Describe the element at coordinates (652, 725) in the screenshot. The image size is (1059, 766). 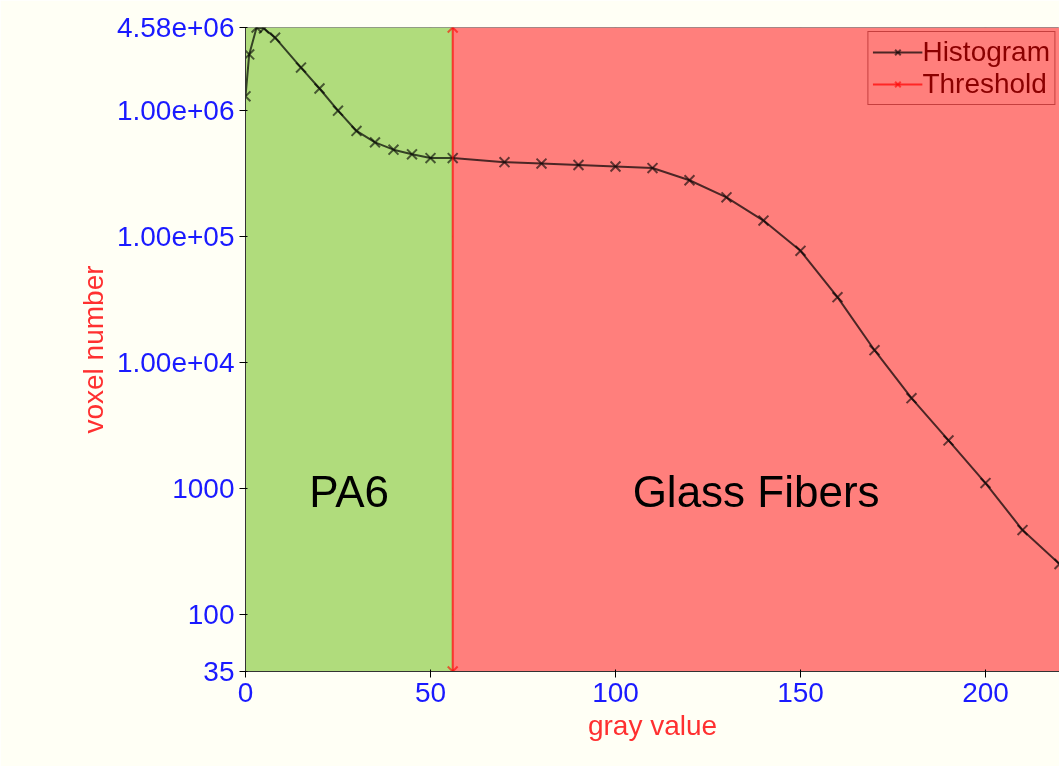
I see `x-axis-title: gray value` at that location.